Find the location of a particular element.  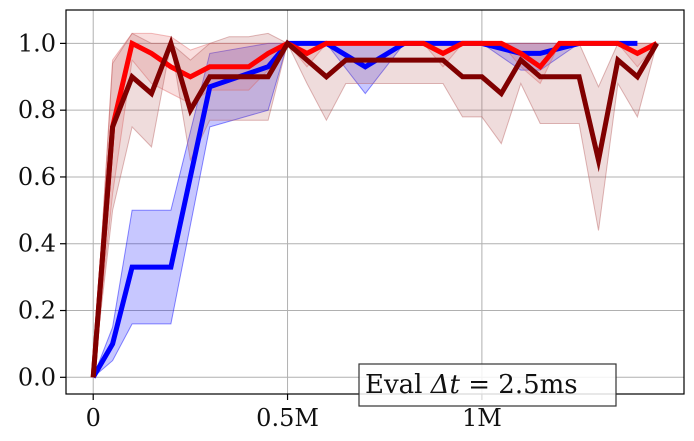

y-tick-label: 0.6 is located at coordinates (37, 177).